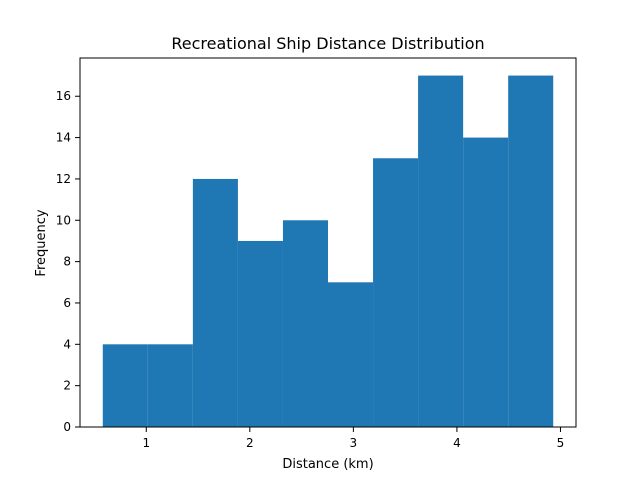 The width and height of the screenshot is (640, 480). What do you see at coordinates (67, 386) in the screenshot?
I see `y-tick-label: 2` at bounding box center [67, 386].